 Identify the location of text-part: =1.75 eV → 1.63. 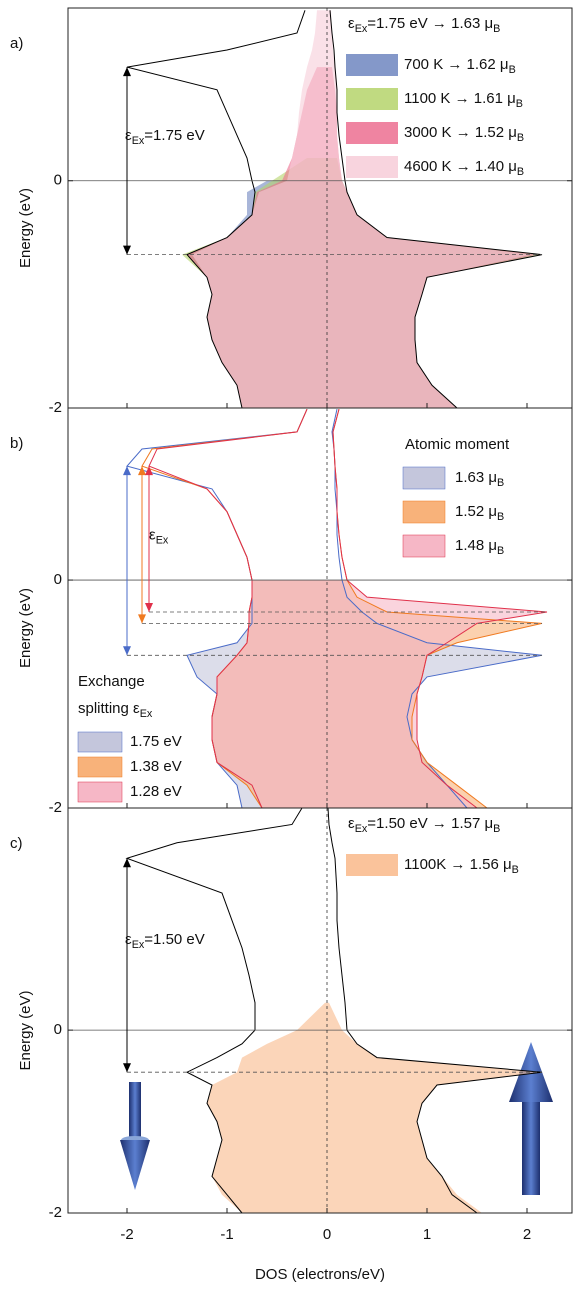
(425, 23).